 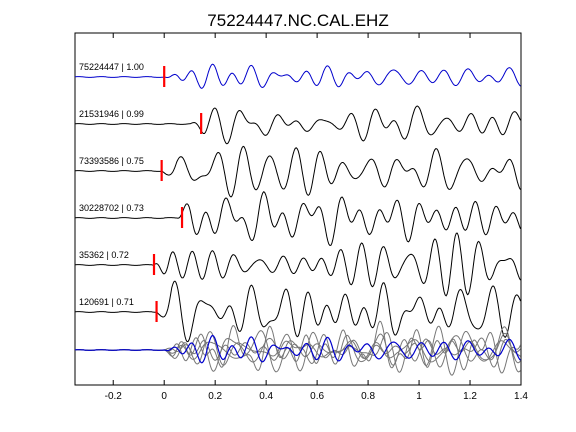 What do you see at coordinates (419, 396) in the screenshot?
I see `x-tick-label: 1` at bounding box center [419, 396].